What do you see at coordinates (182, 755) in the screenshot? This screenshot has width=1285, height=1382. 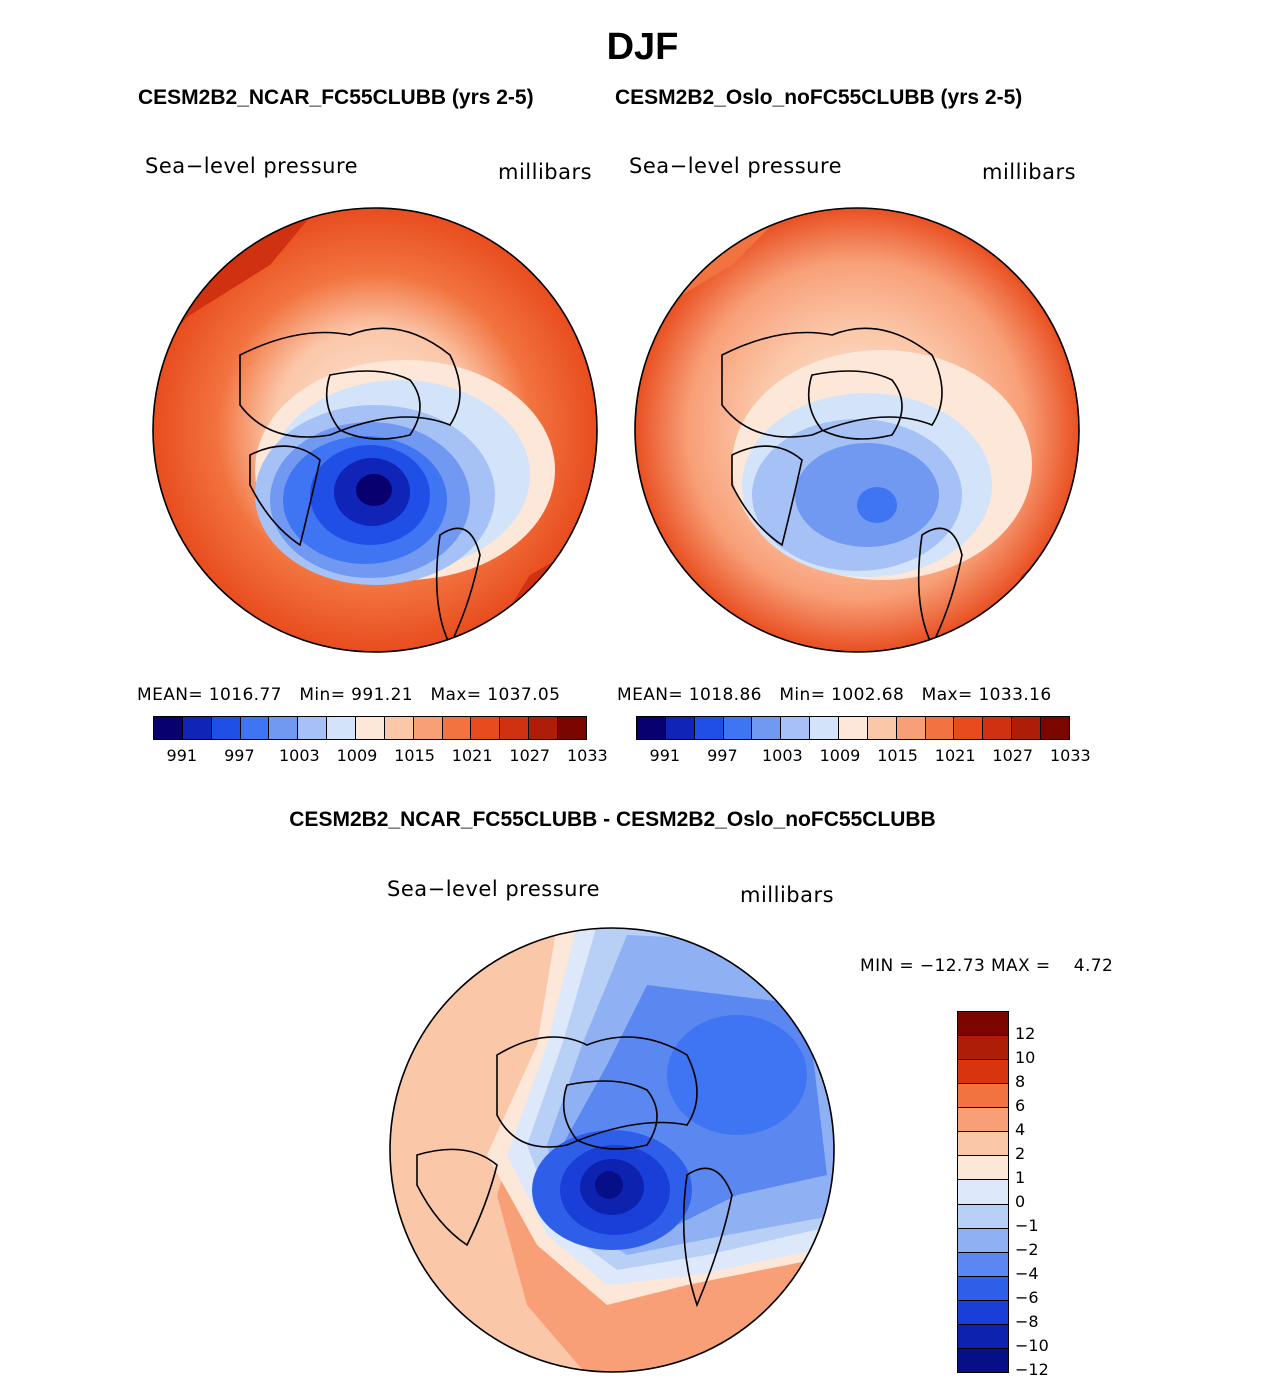 I see `panel1-colorbar-tick: 991` at bounding box center [182, 755].